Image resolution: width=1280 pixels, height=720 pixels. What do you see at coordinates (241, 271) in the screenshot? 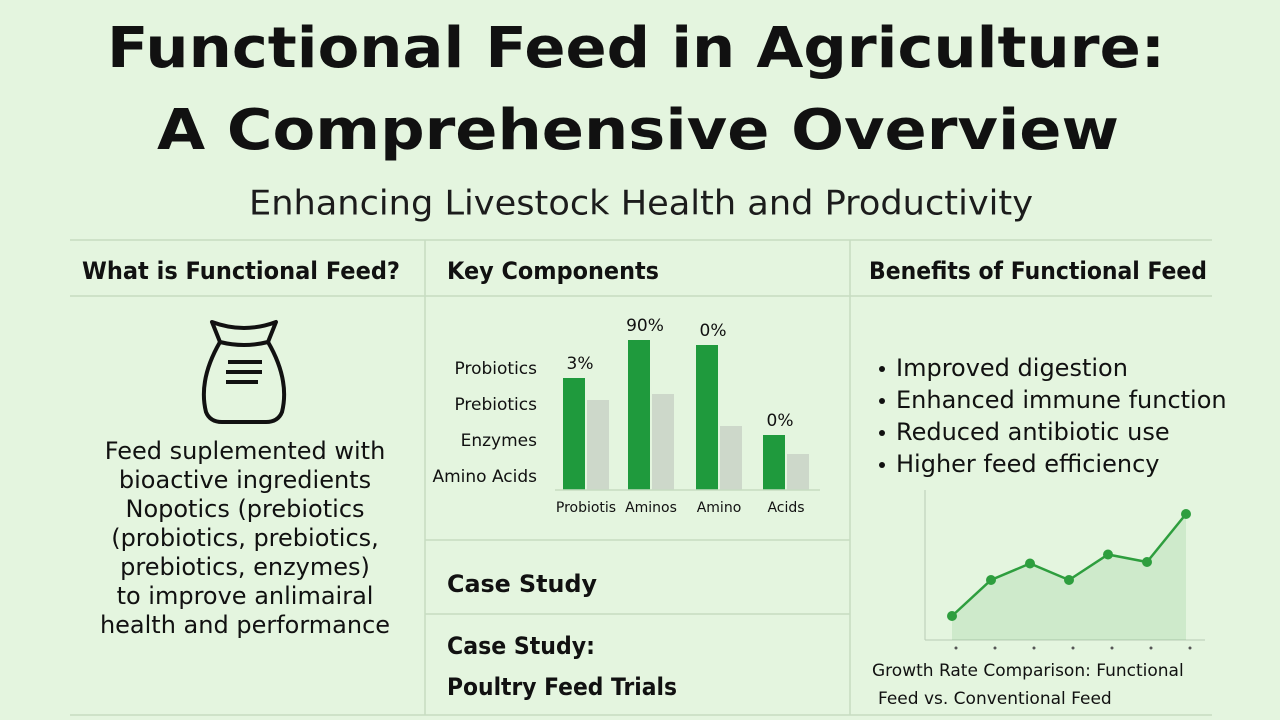
I see `section-heading: What is Functional Feed?` at bounding box center [241, 271].